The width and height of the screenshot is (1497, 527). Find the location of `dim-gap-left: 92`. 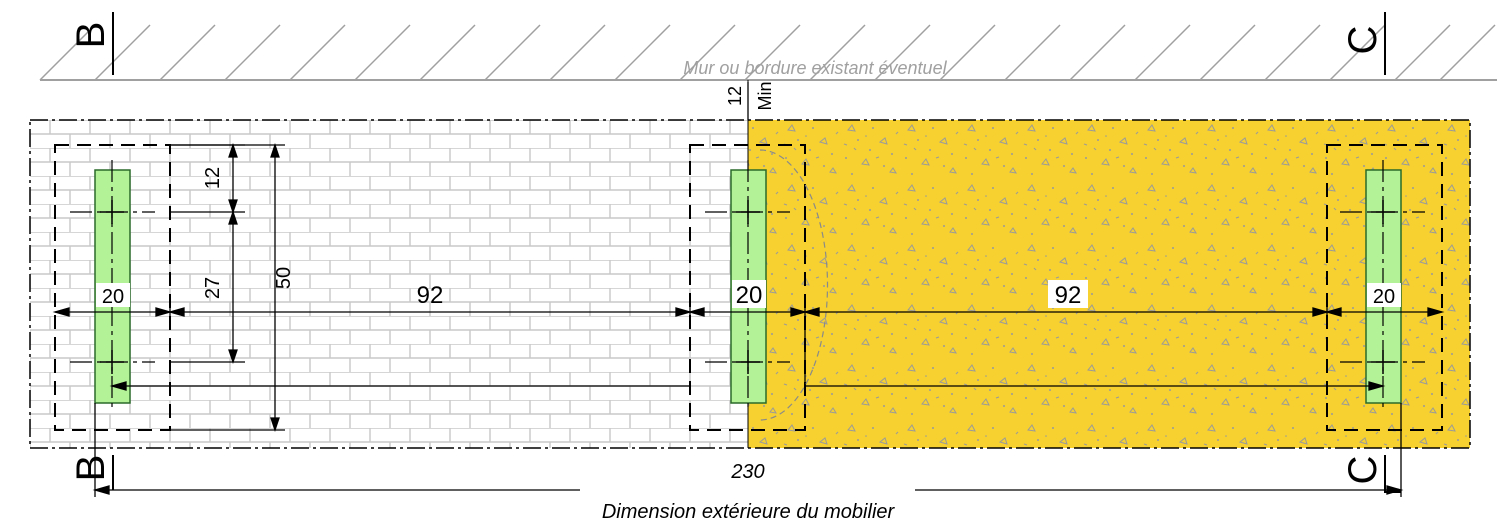

dim-gap-left: 92 is located at coordinates (430, 295).